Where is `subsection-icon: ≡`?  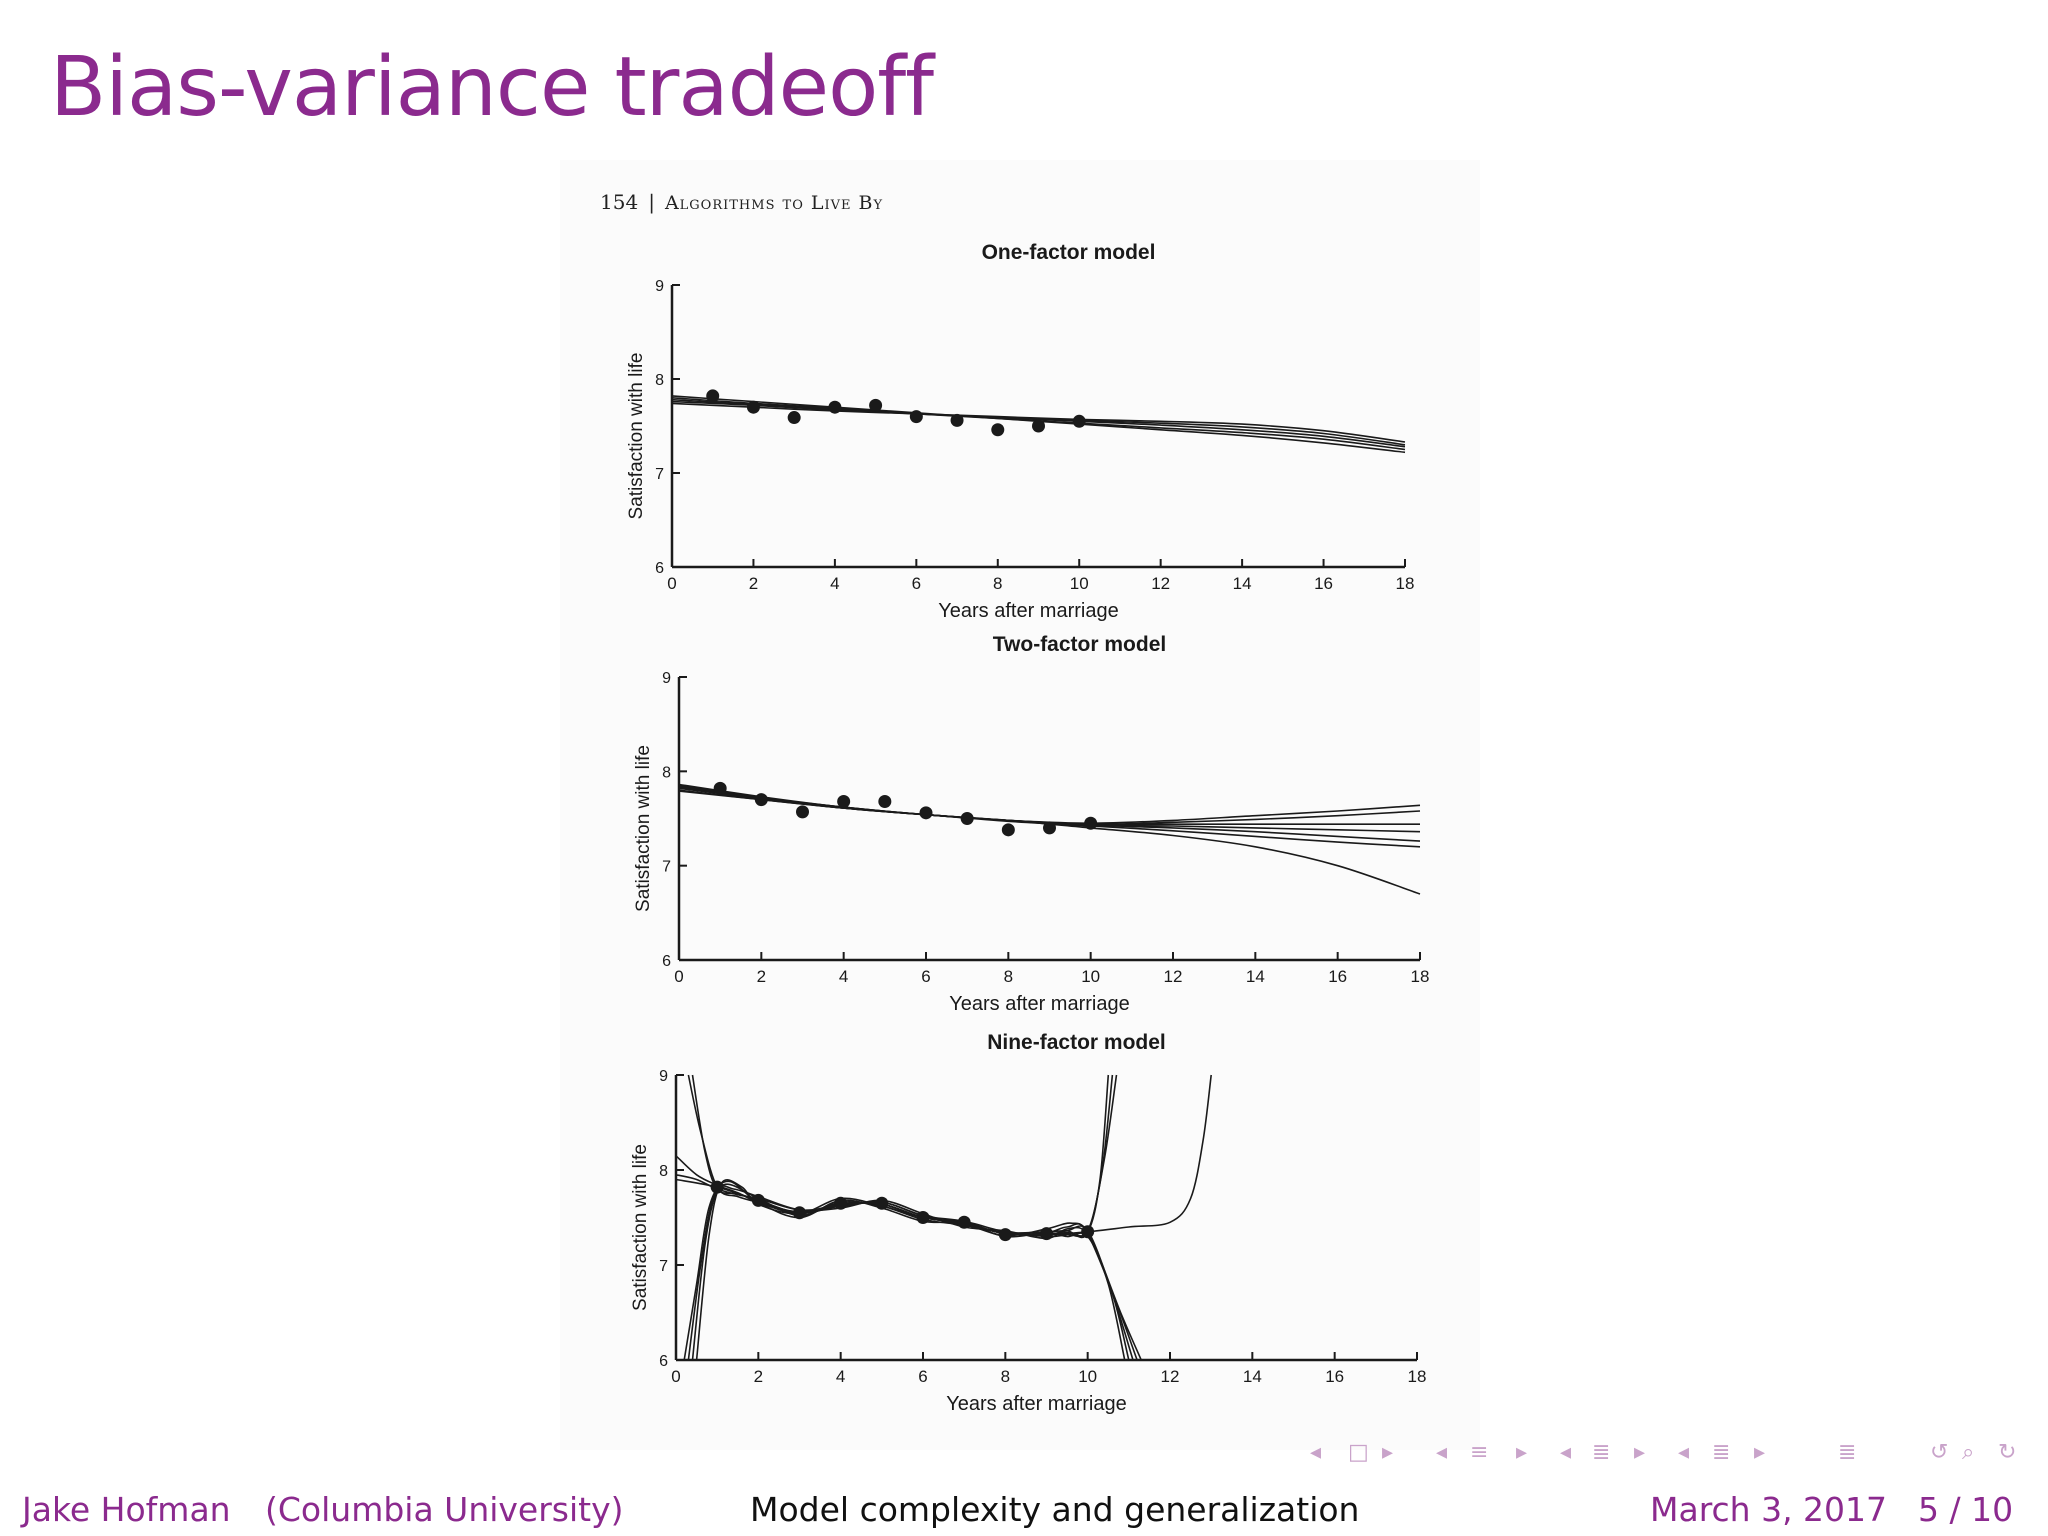
subsection-icon: ≡ is located at coordinates (1479, 1452).